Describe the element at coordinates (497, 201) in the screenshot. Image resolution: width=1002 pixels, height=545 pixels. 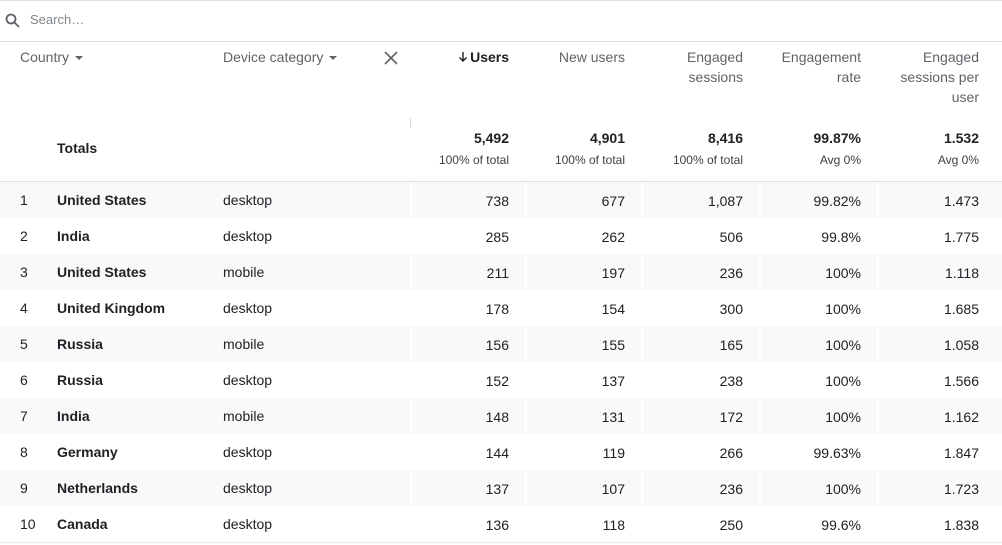
I see `metric-cell: 738` at that location.